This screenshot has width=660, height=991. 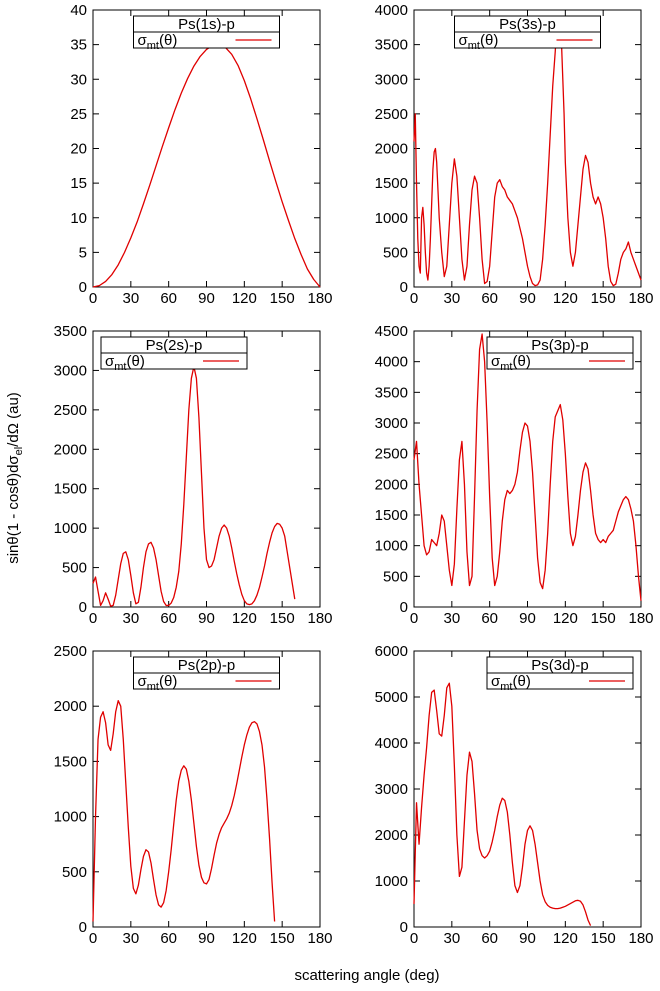 What do you see at coordinates (78, 183) in the screenshot?
I see `y-tick-label: 15` at bounding box center [78, 183].